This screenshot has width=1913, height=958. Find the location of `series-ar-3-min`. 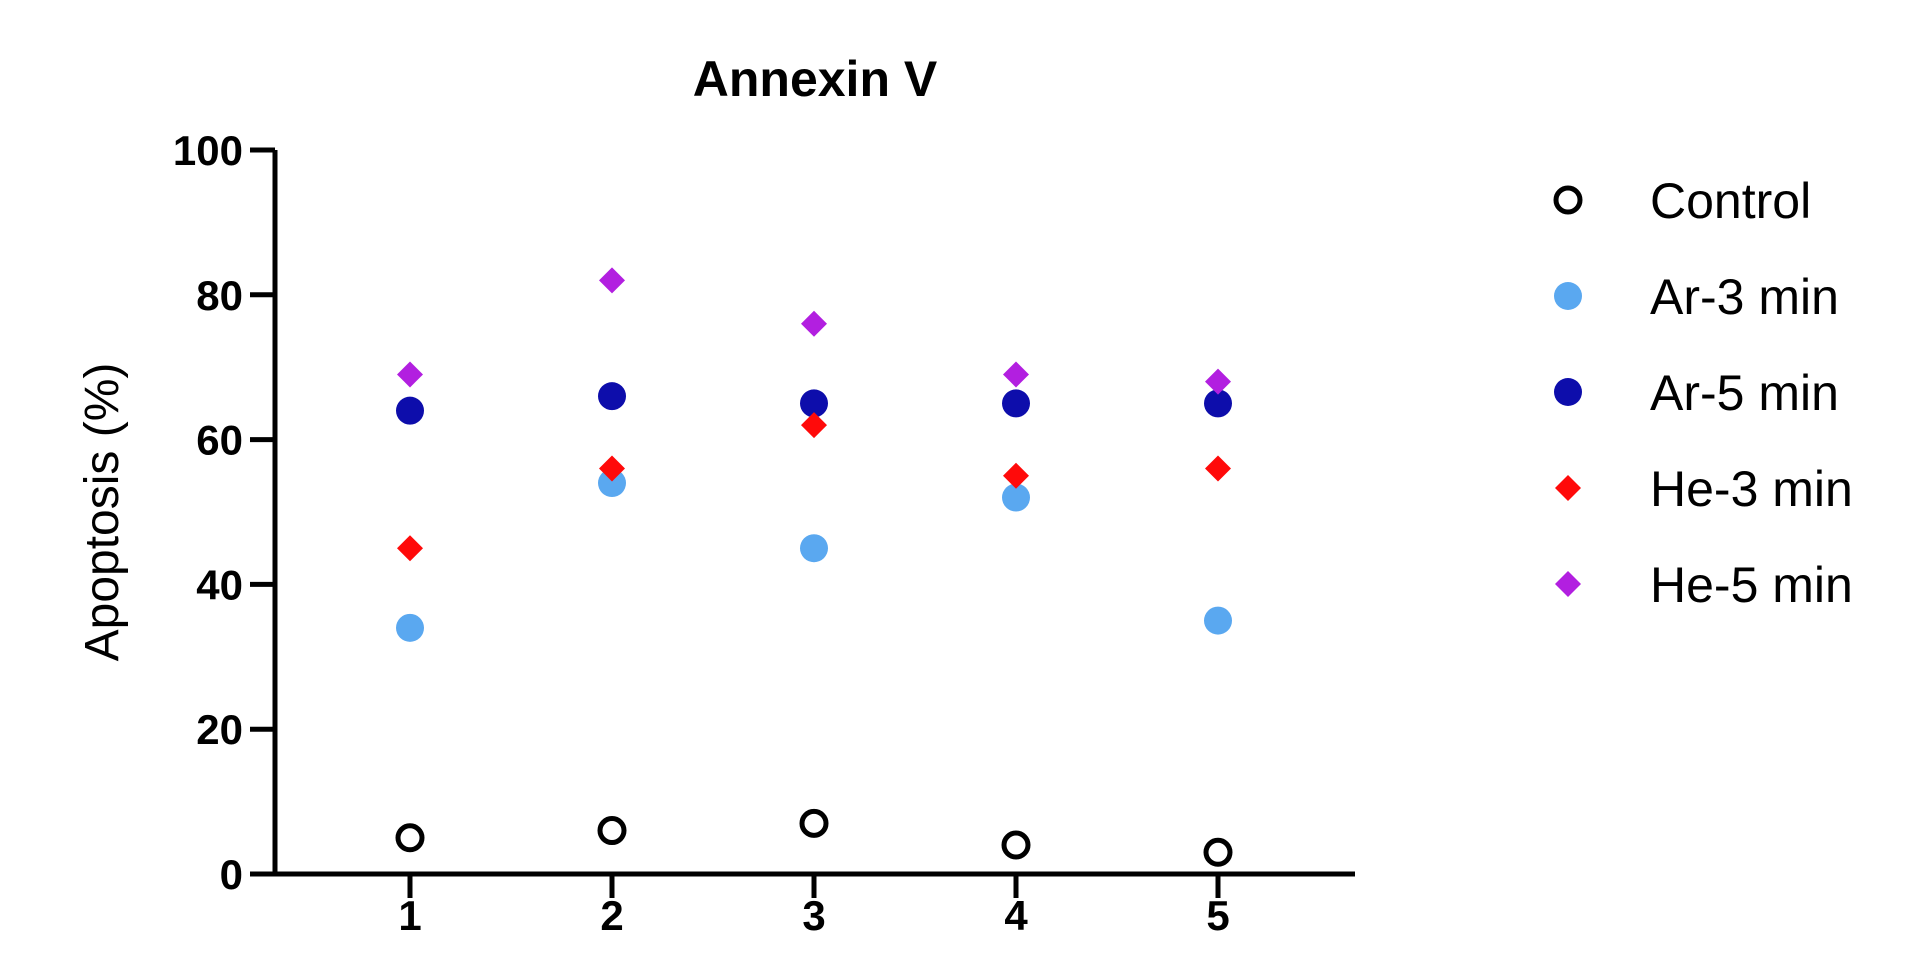

series-ar-3-min is located at coordinates (814, 555).